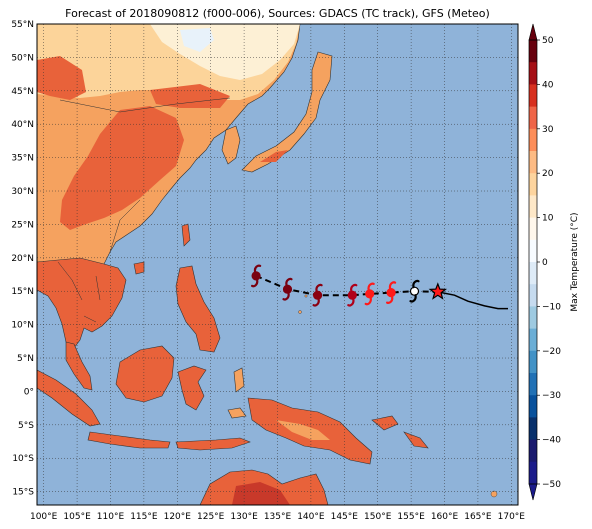 The image size is (592, 529). I want to click on lesser-sunda, so click(213, 444).